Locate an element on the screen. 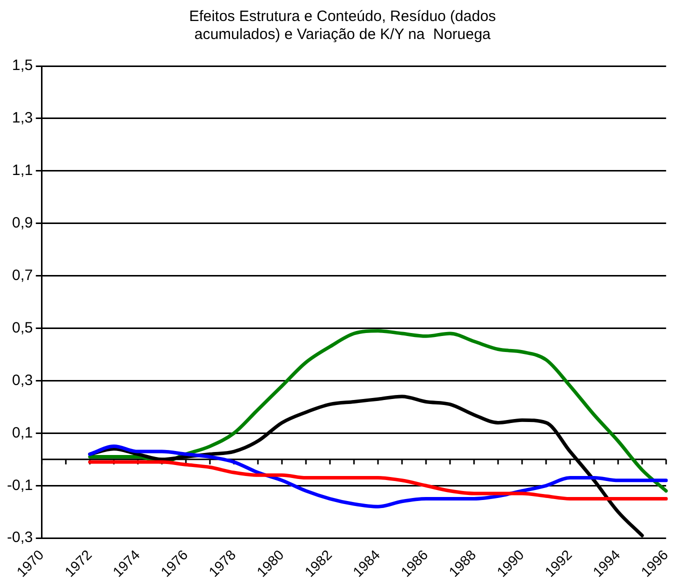 This screenshot has height=588, width=681. y-tick-label: 0,7 is located at coordinates (22, 275).